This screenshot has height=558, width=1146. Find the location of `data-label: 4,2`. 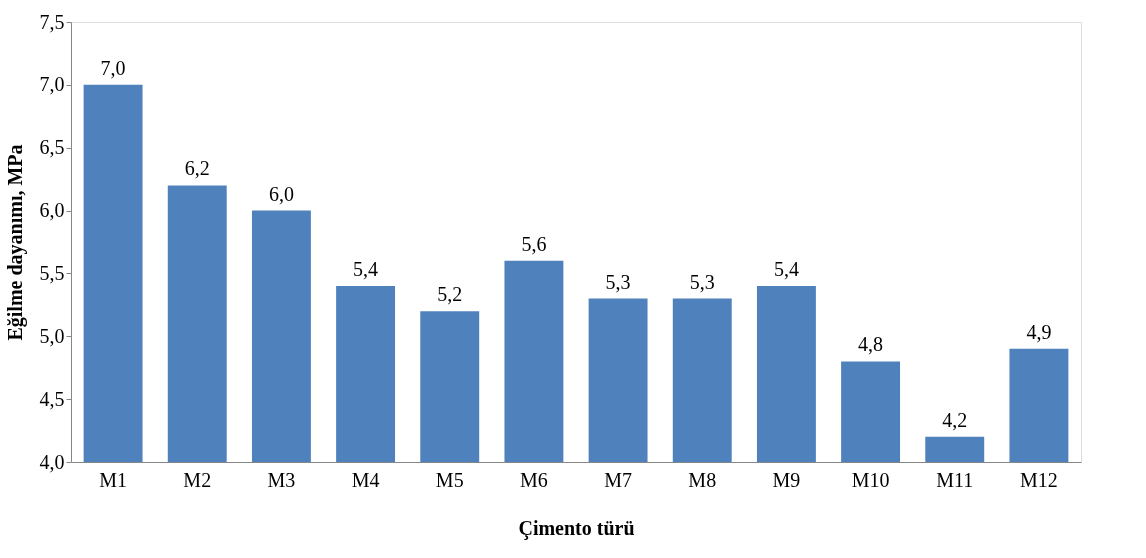

data-label: 4,2 is located at coordinates (955, 419).